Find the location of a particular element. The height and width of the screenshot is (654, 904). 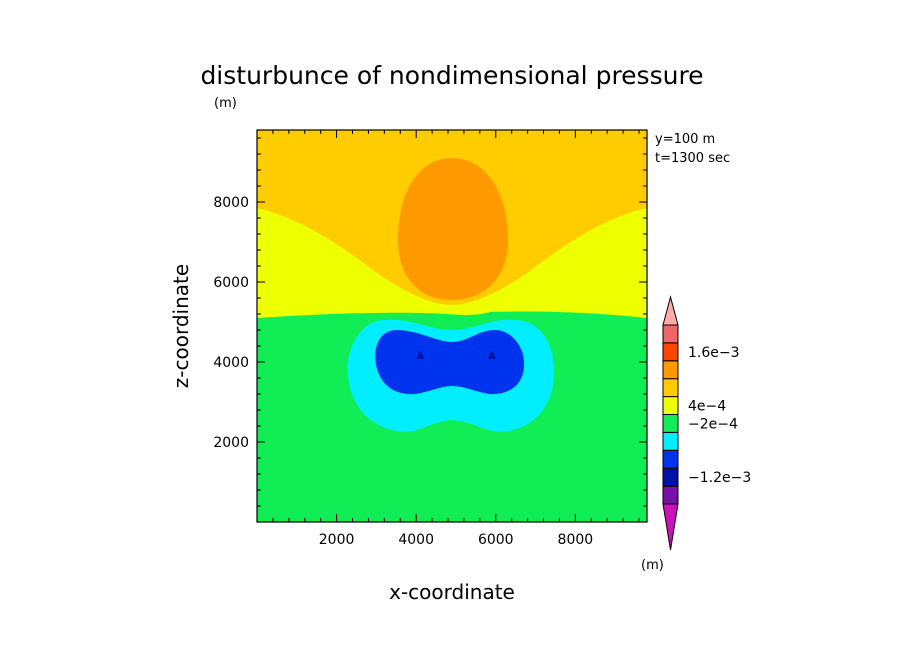

blue-core-region is located at coordinates (450, 362).